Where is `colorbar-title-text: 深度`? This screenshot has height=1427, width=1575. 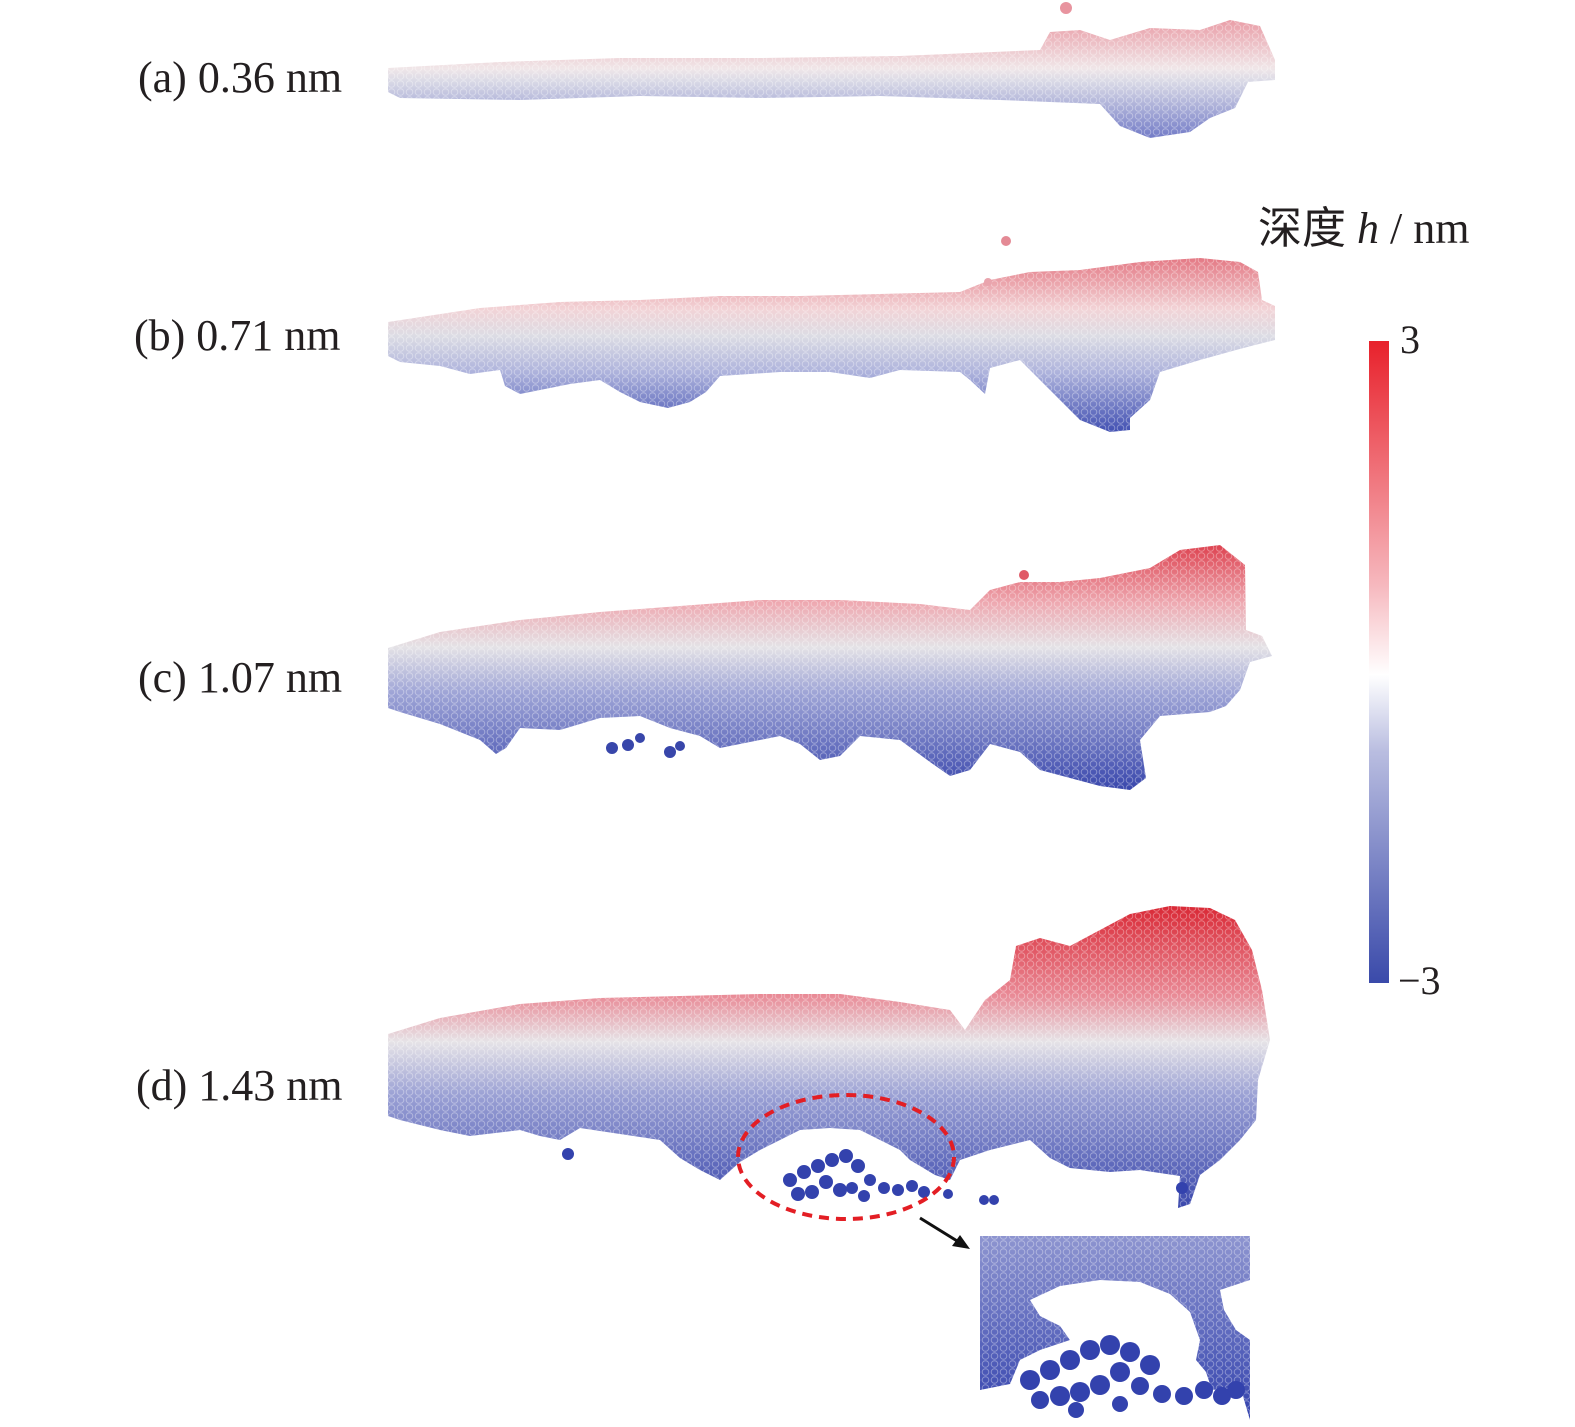
colorbar-title-text: 深度 is located at coordinates (1307, 228).